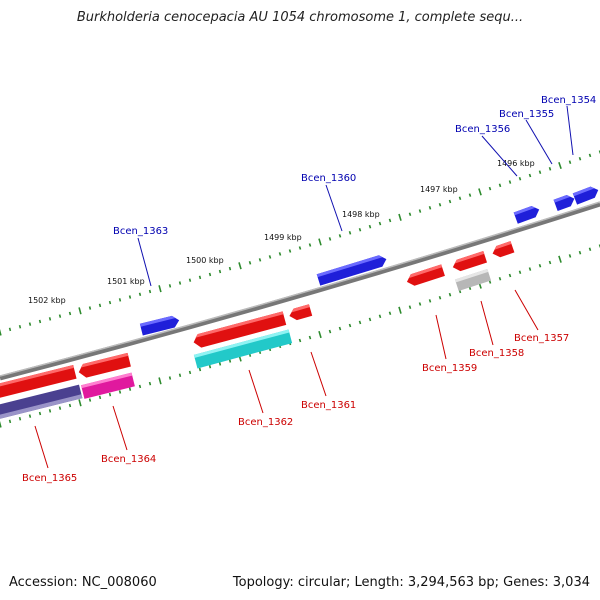  I want to click on gene-bcen-1358-a, so click(469, 262).